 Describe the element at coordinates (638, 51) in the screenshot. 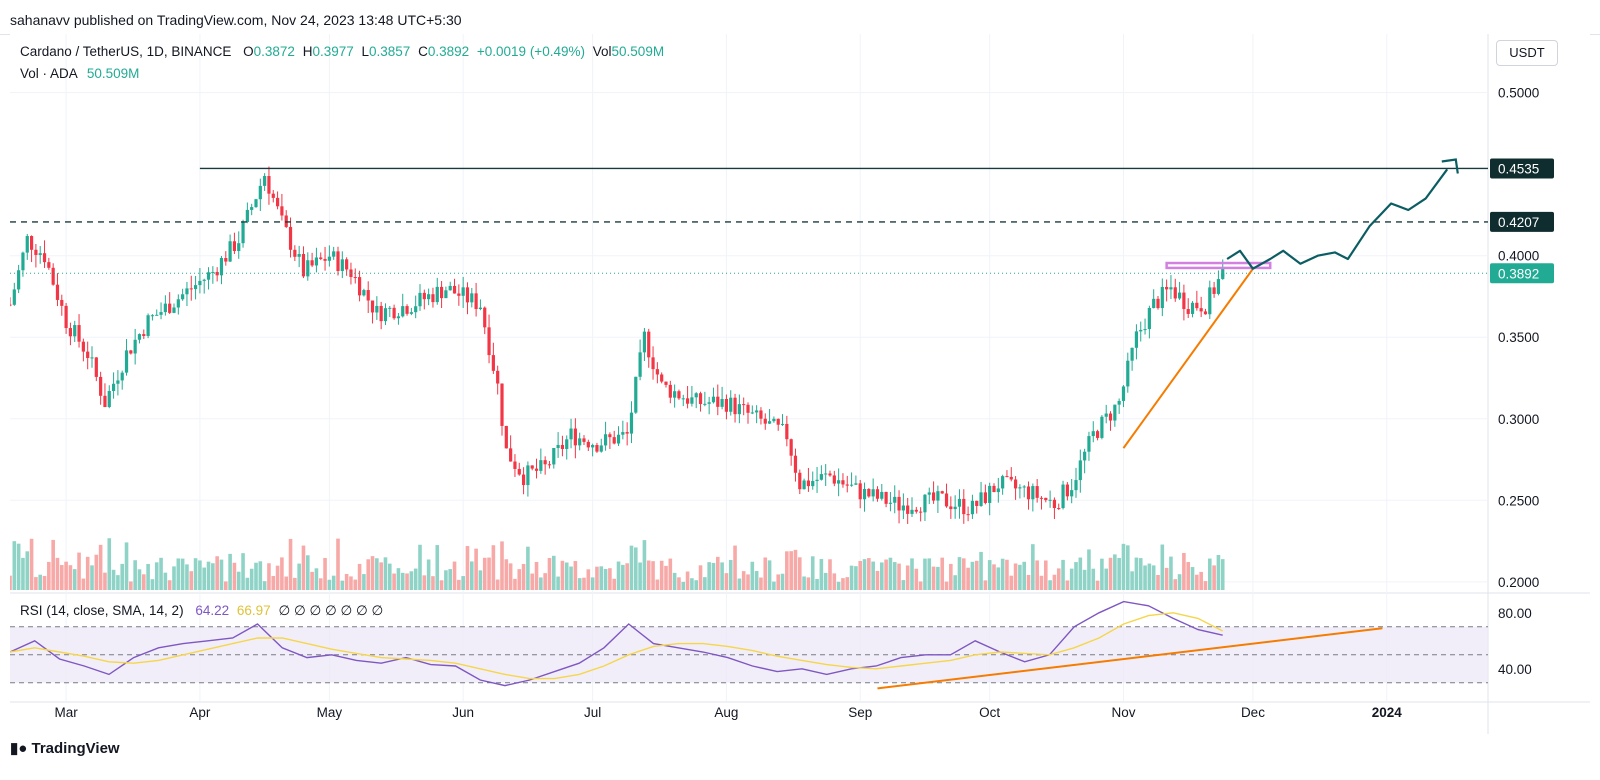

I see `vol-value: 50.509M` at that location.